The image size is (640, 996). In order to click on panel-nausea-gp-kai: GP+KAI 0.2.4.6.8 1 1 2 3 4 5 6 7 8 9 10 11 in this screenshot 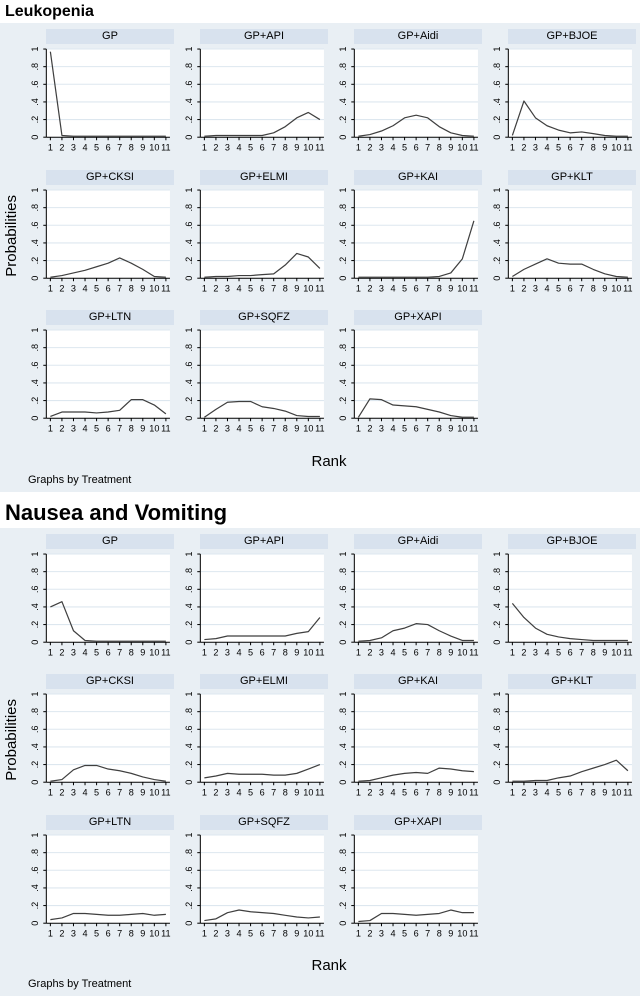, I will do `click(406, 740)`.